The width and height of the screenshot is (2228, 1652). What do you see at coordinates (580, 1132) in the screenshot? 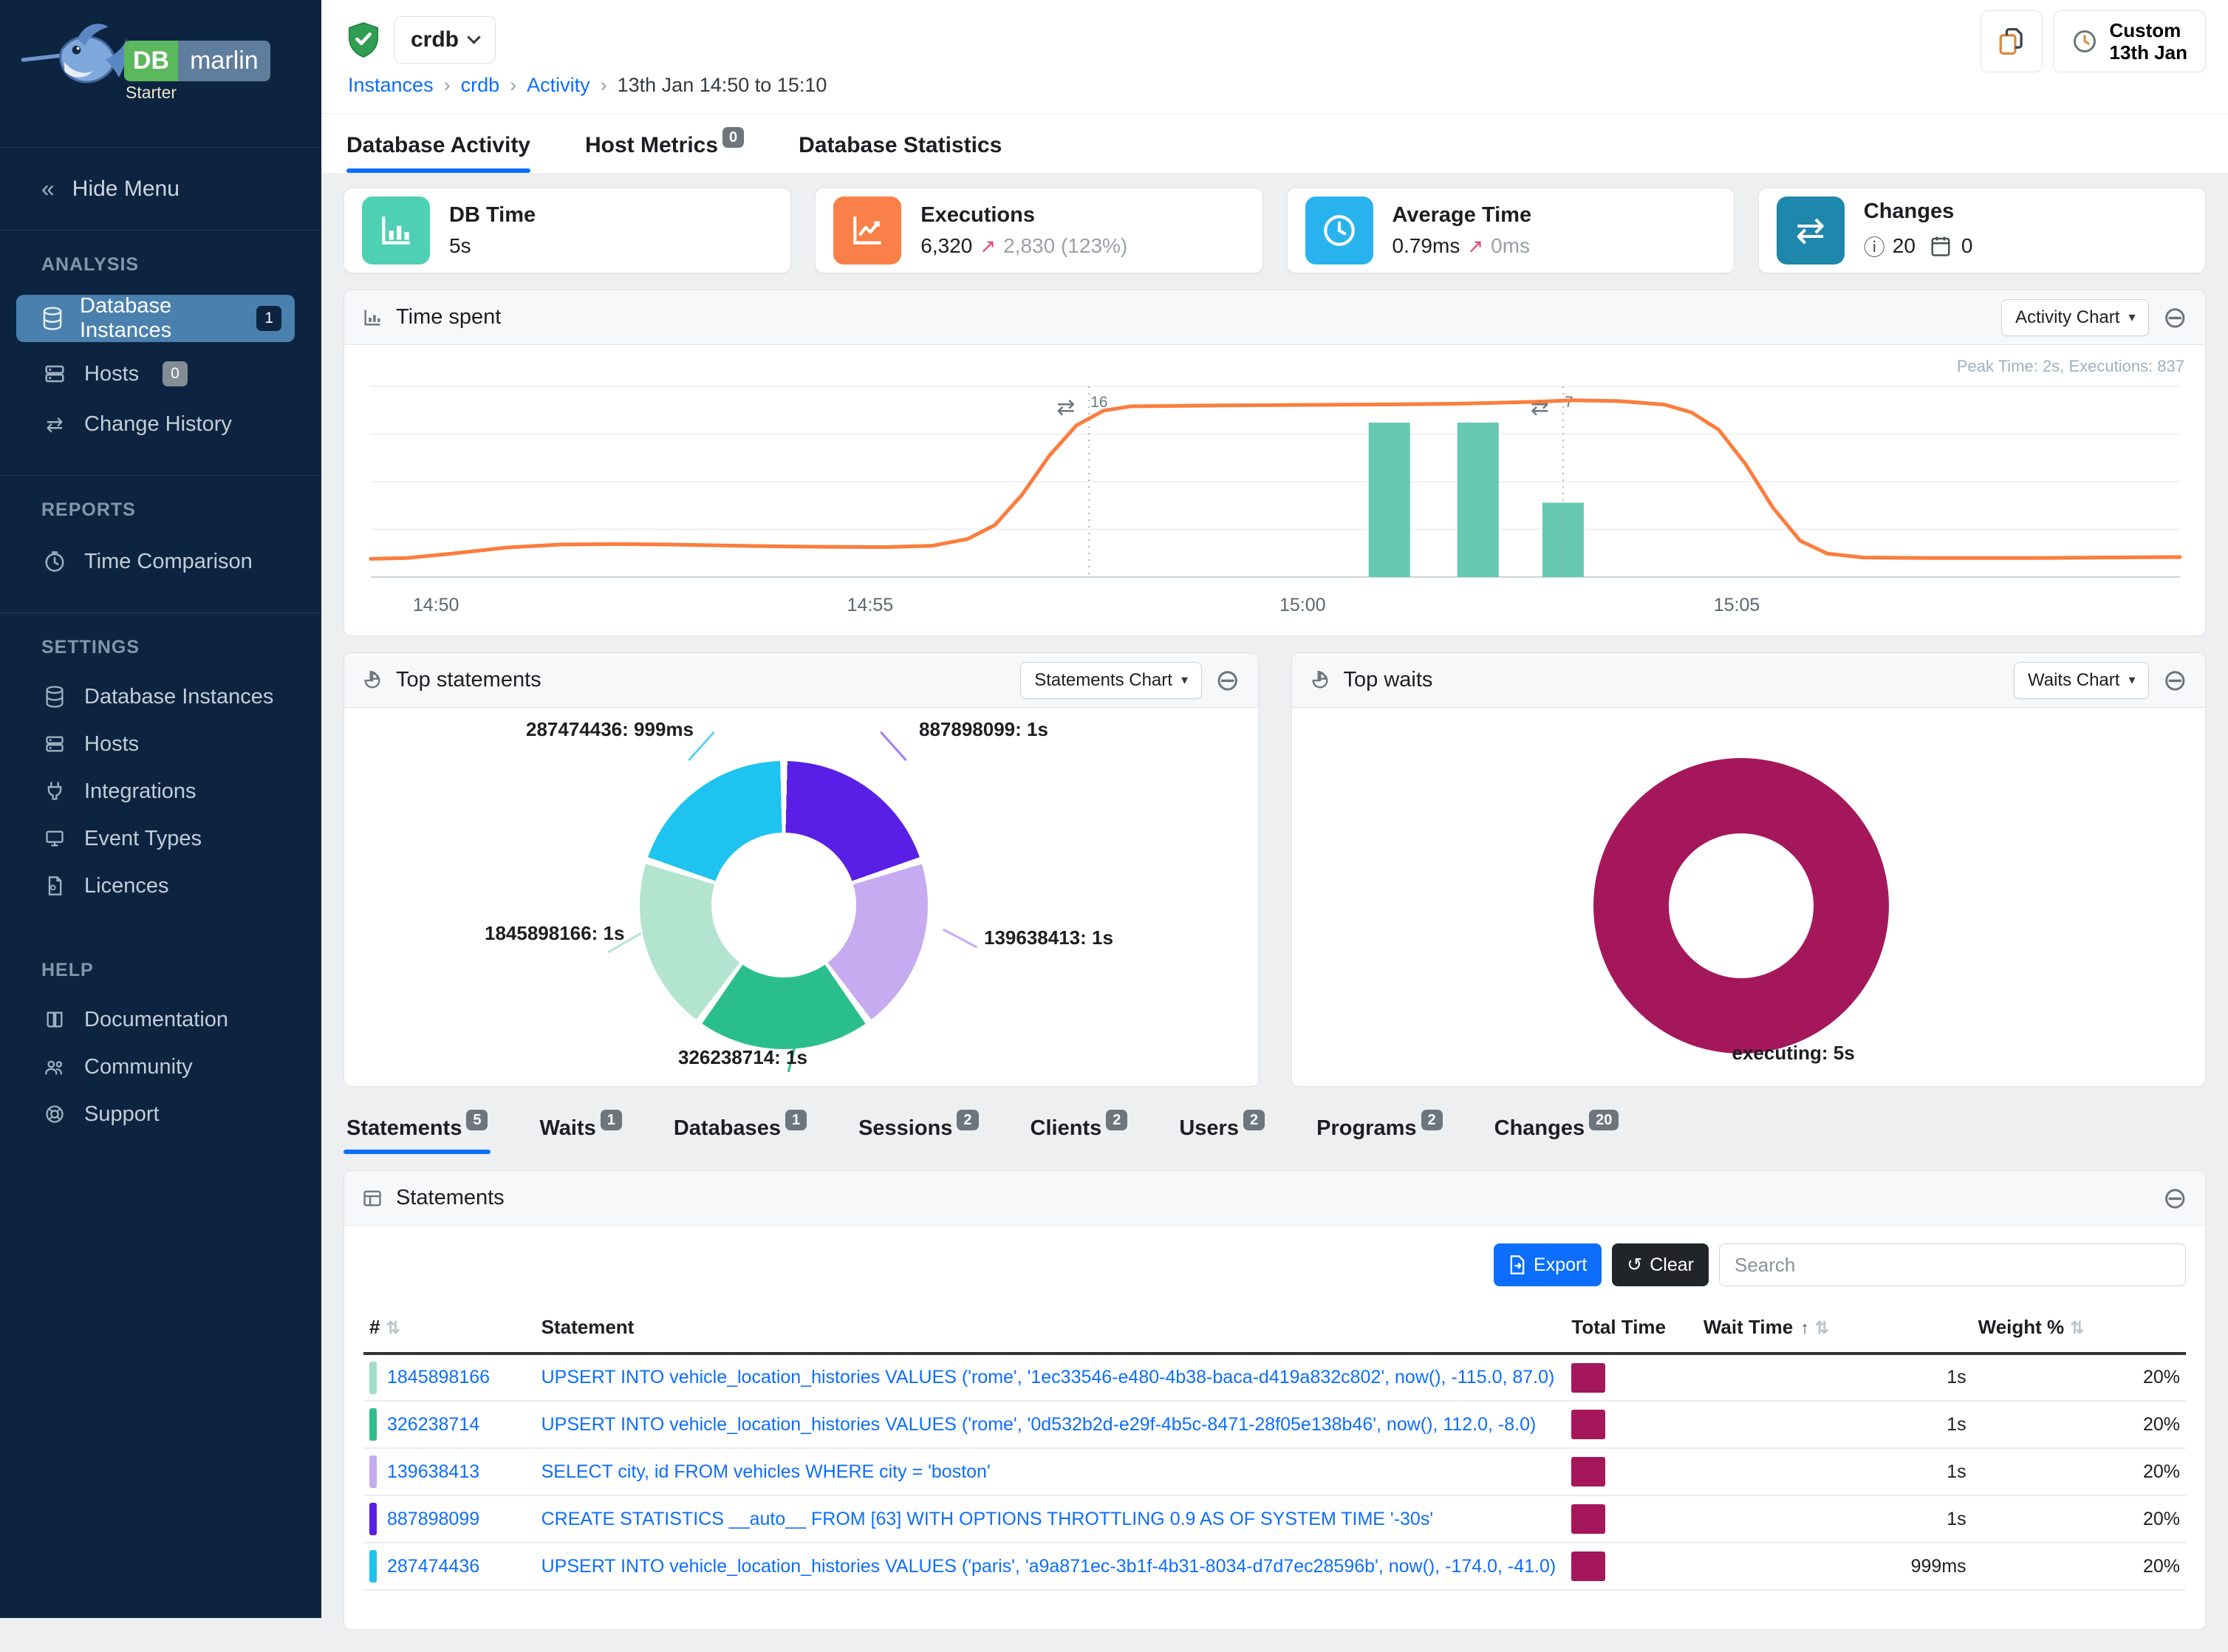
I see `tab-waits: Waits 1` at bounding box center [580, 1132].